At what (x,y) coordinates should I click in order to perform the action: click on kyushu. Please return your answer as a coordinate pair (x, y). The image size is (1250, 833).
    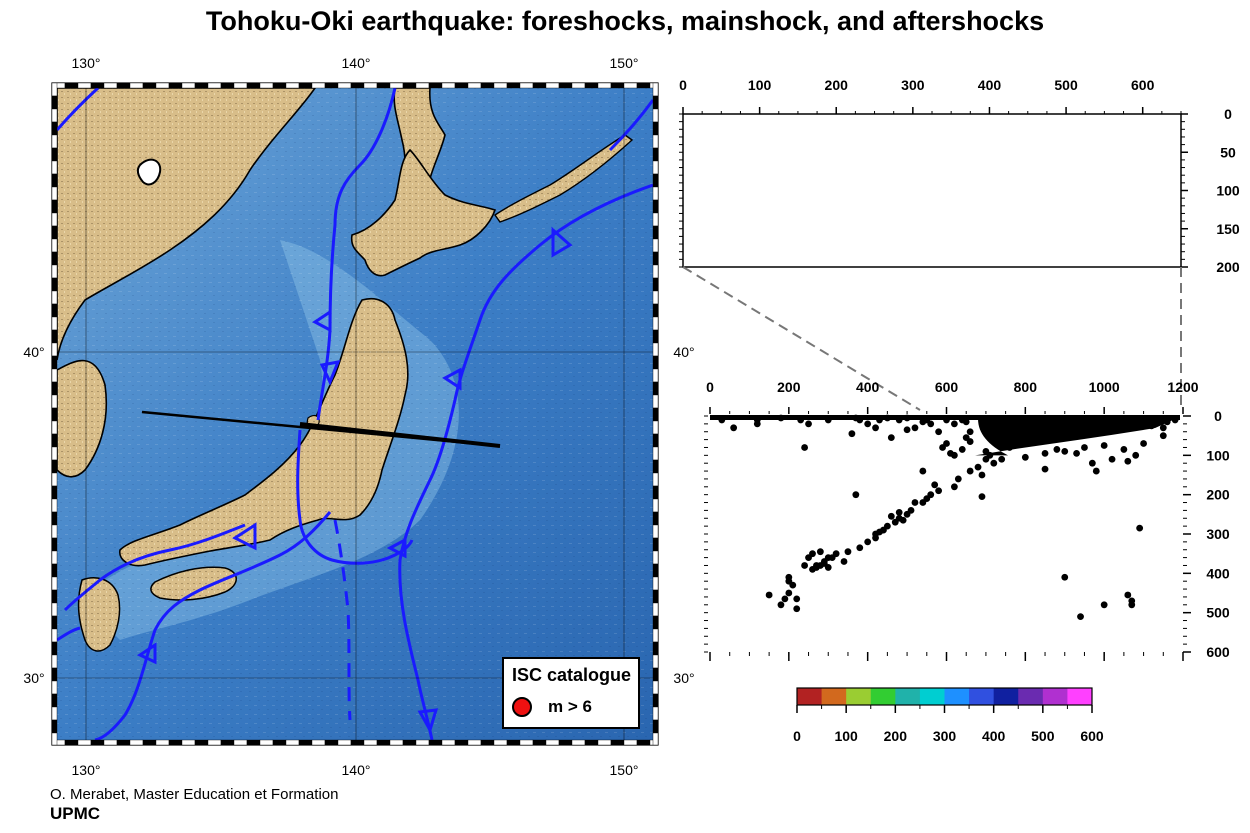
    Looking at the image, I should click on (99, 614).